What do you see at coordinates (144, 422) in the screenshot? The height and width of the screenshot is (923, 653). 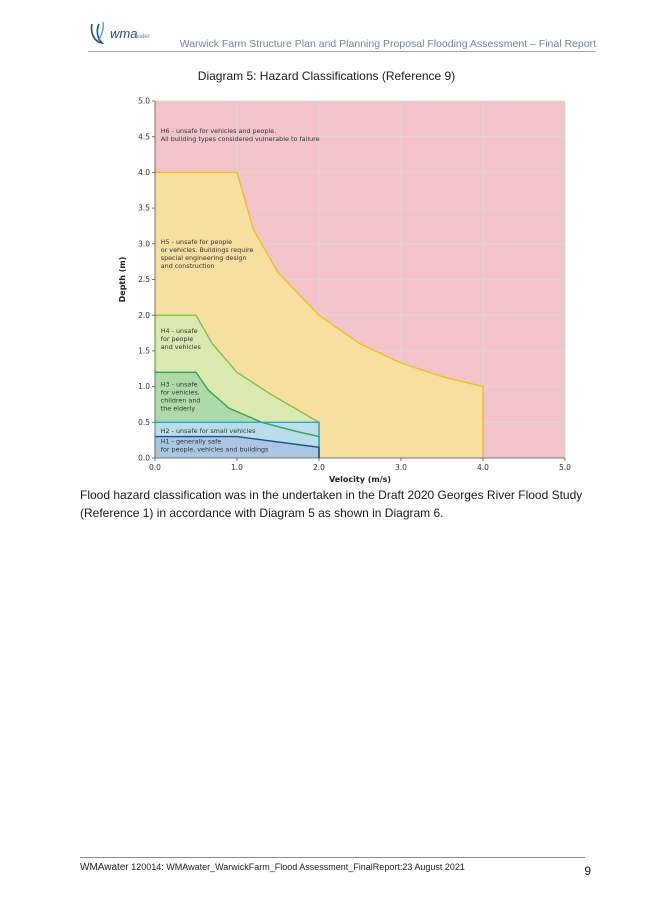 I see `y-tick-label: 0.5` at bounding box center [144, 422].